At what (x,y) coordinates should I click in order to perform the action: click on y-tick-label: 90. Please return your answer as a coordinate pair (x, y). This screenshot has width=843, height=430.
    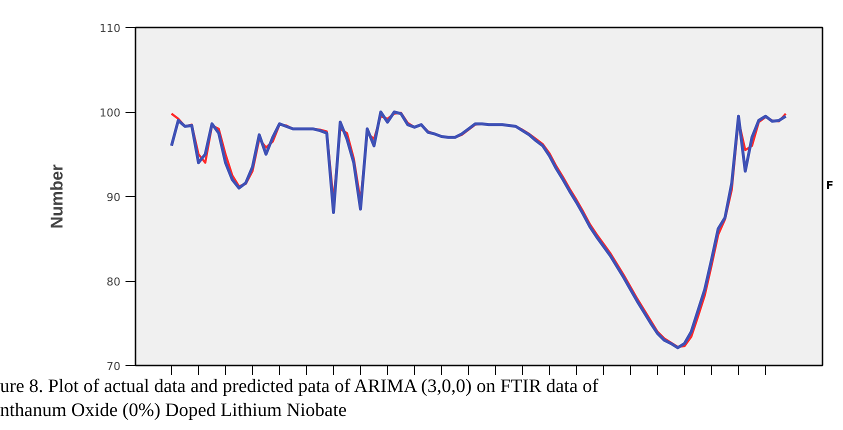
    Looking at the image, I should click on (113, 197).